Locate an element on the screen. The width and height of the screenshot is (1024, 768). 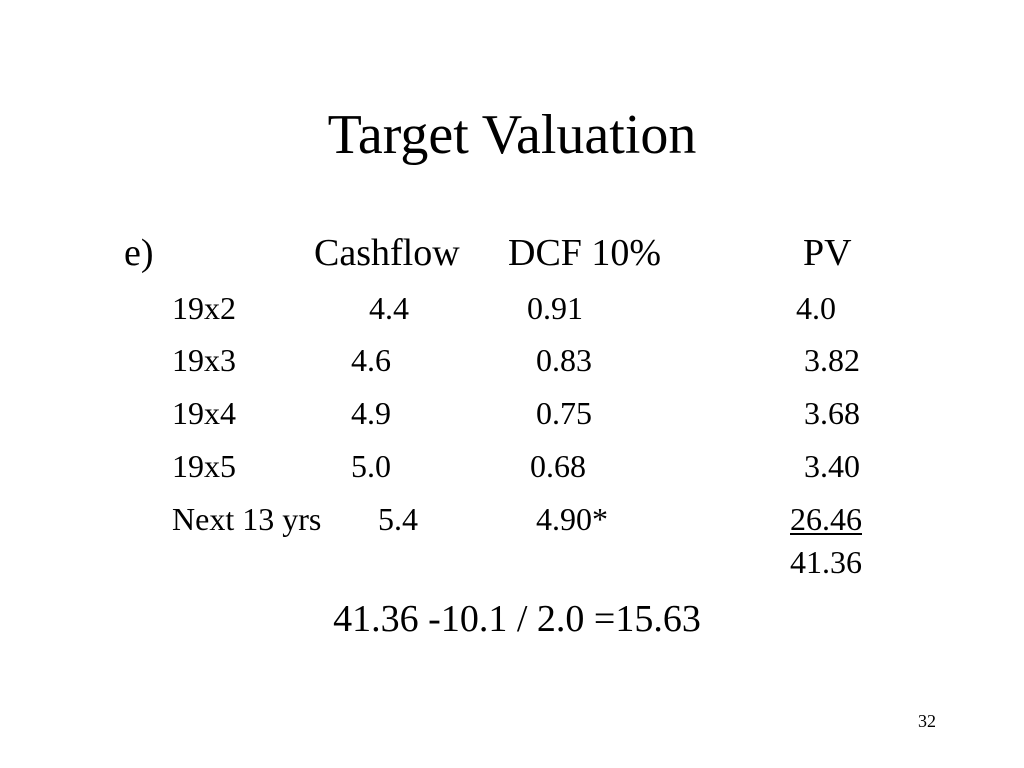
row-pv: 3.82 is located at coordinates (832, 360).